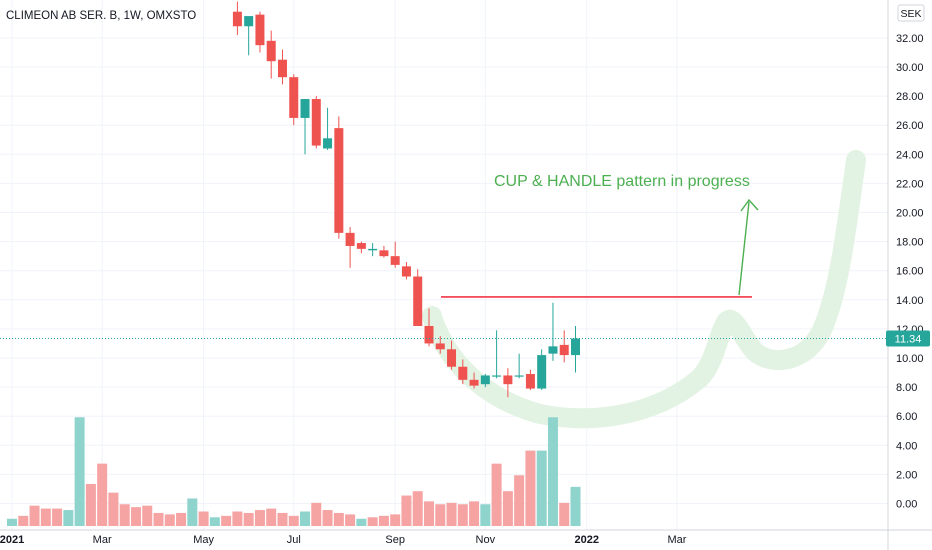  What do you see at coordinates (906, 388) in the screenshot?
I see `price-tick-label: 8.00` at bounding box center [906, 388].